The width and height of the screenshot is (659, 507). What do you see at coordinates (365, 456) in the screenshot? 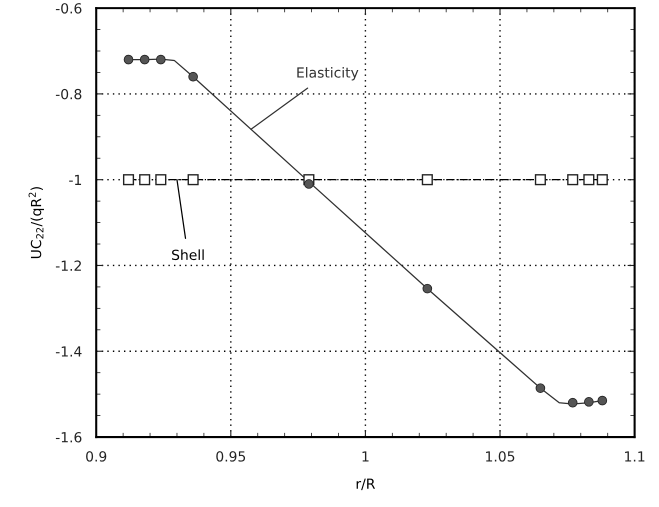
I see `x-tick-label: 1` at bounding box center [365, 456].